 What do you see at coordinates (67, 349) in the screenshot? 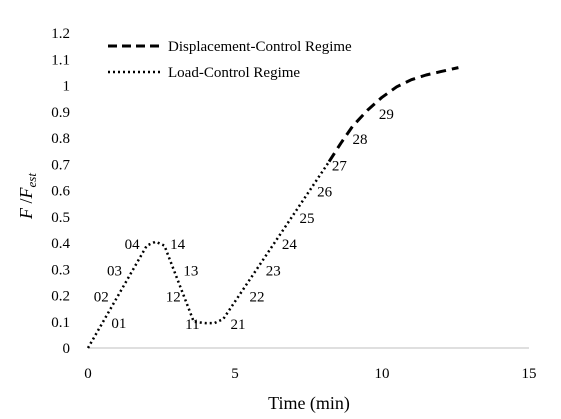
I see `y-tick-label: 0` at bounding box center [67, 349].